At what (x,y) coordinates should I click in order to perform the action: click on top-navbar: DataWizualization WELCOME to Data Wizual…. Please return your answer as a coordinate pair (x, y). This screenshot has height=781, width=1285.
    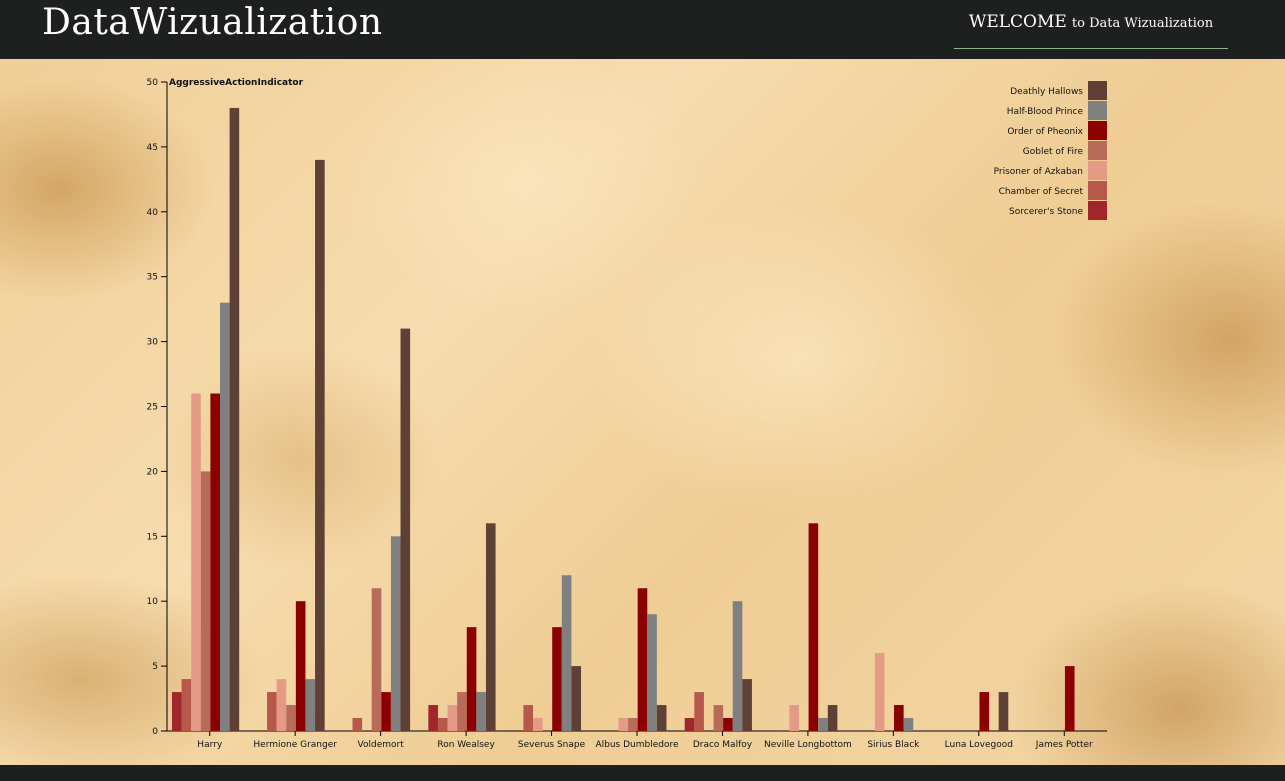
    Looking at the image, I should click on (642, 29).